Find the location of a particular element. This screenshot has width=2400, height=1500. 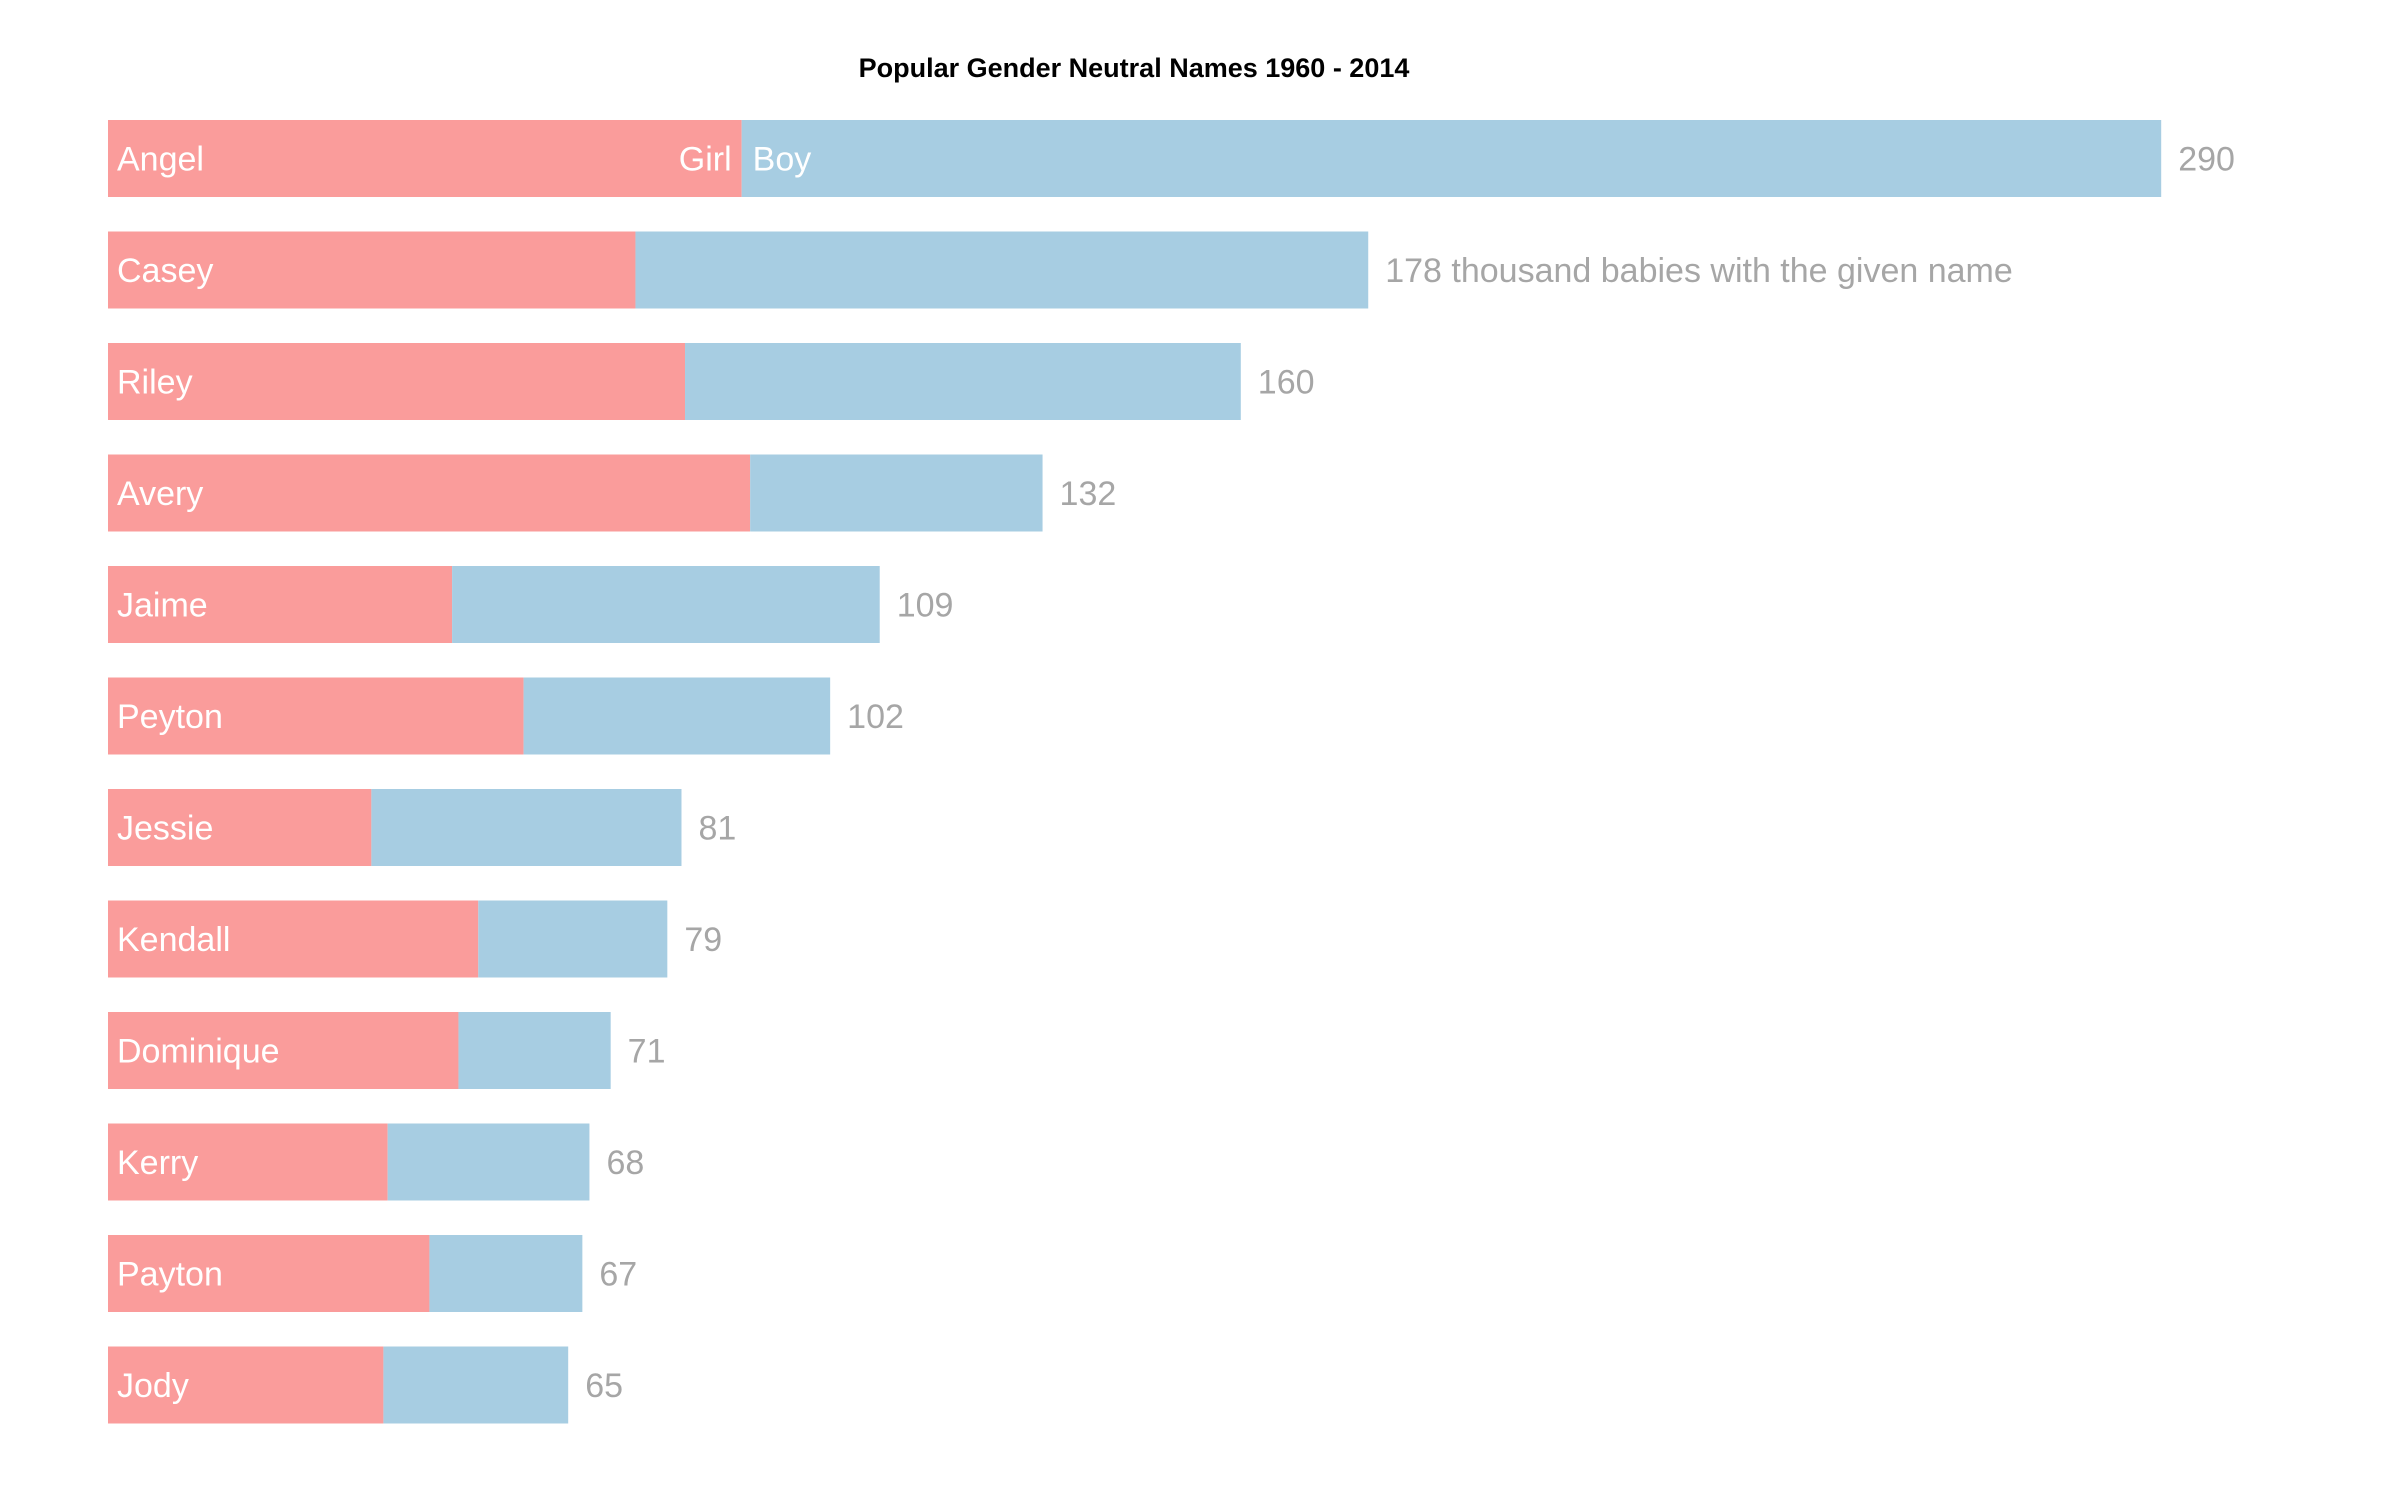

bar-girl-kendall is located at coordinates (293, 939).